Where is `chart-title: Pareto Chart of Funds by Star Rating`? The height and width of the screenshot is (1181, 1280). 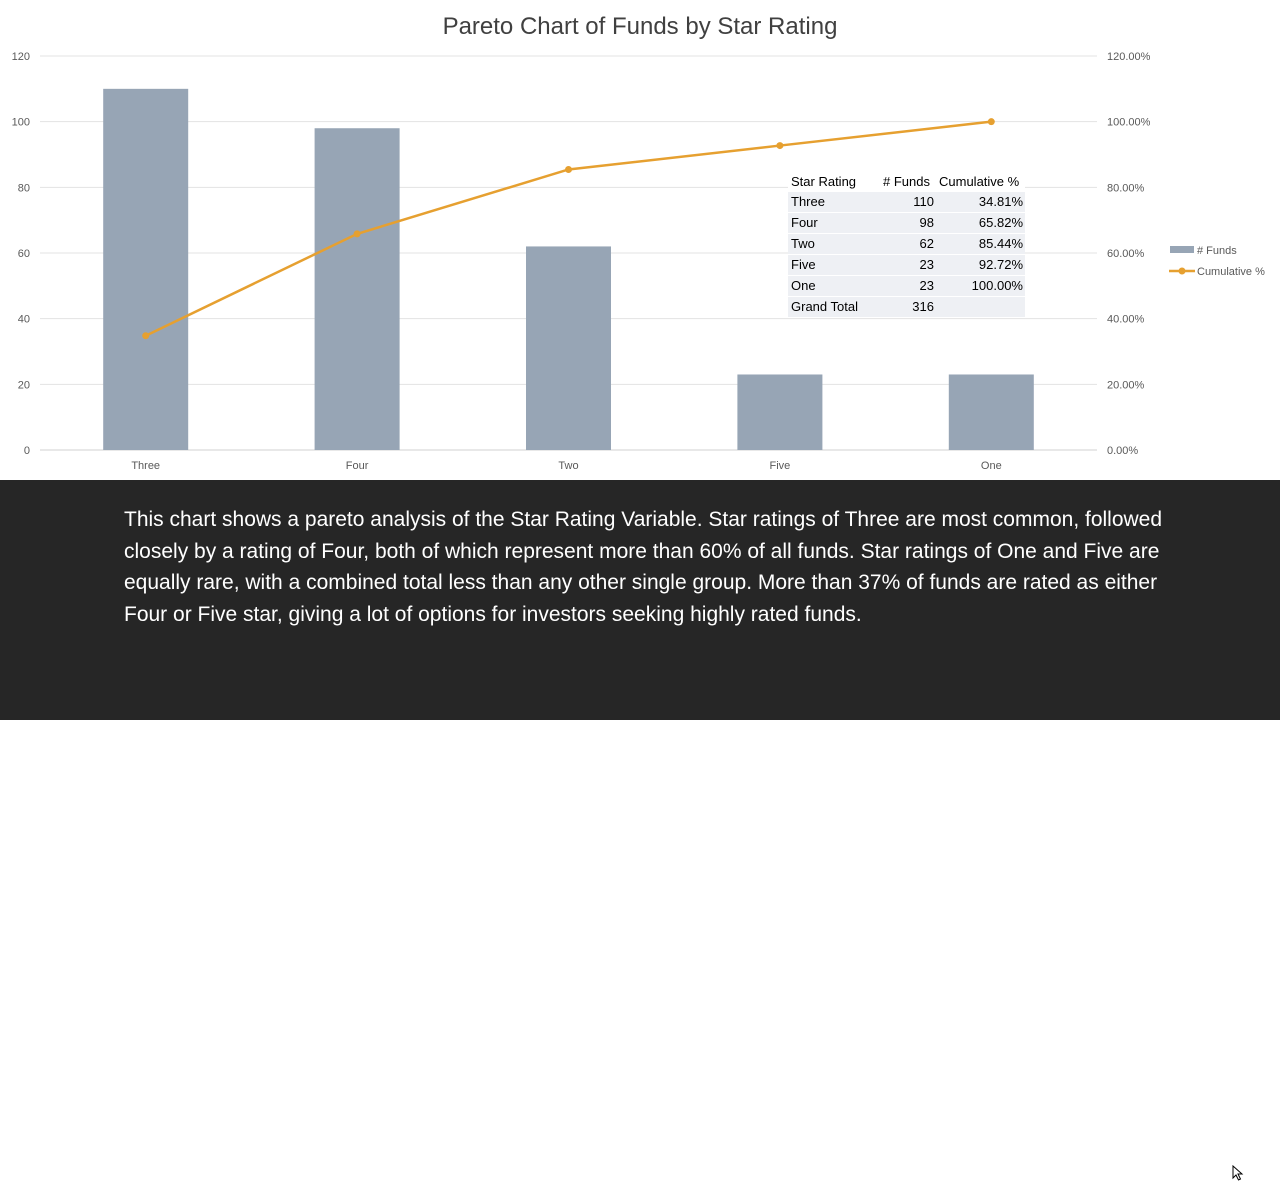
chart-title: Pareto Chart of Funds by Star Rating is located at coordinates (640, 26).